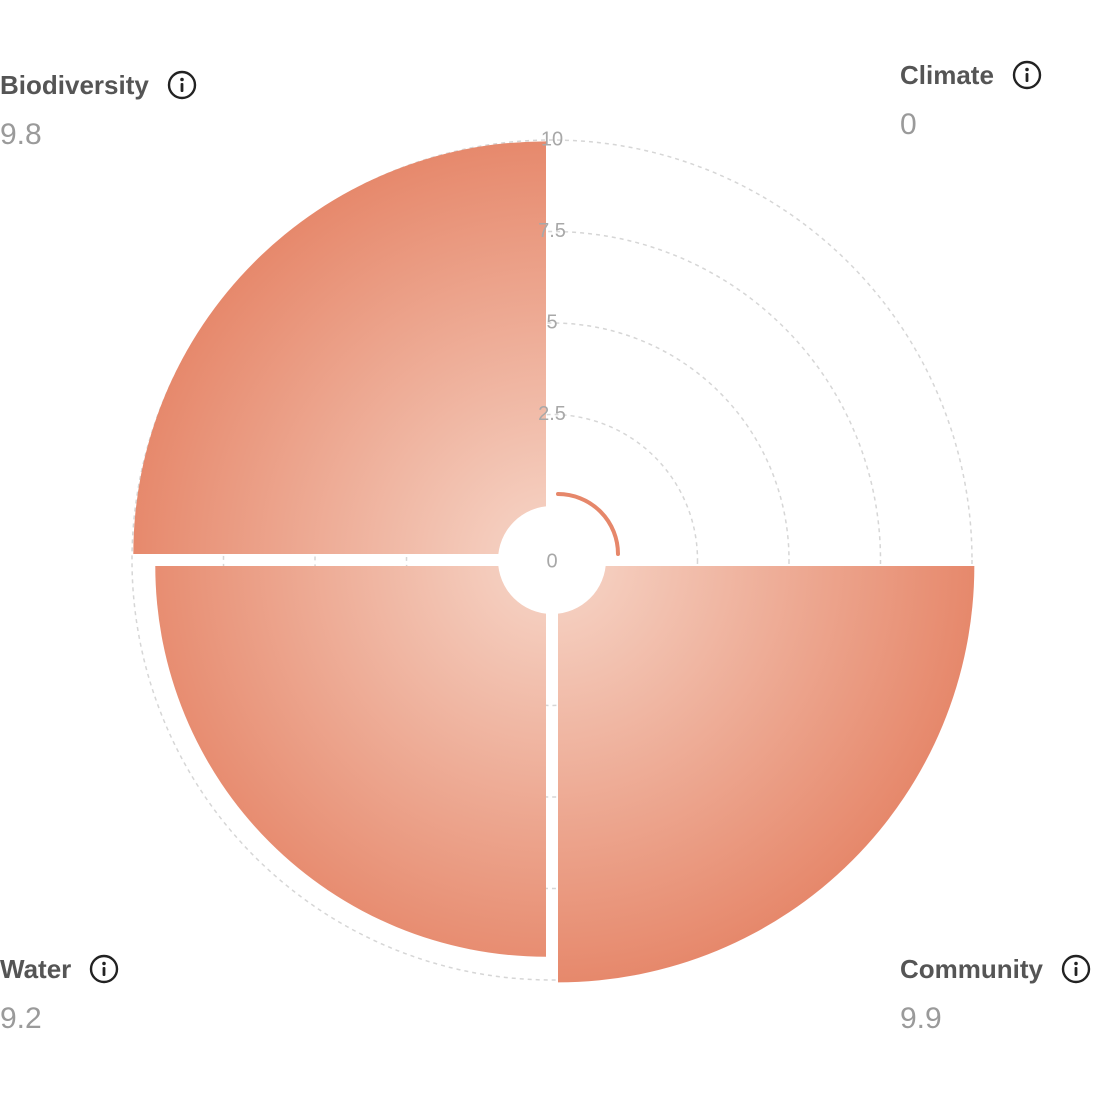  What do you see at coordinates (552, 414) in the screenshot?
I see `tick-label: 2.5` at bounding box center [552, 414].